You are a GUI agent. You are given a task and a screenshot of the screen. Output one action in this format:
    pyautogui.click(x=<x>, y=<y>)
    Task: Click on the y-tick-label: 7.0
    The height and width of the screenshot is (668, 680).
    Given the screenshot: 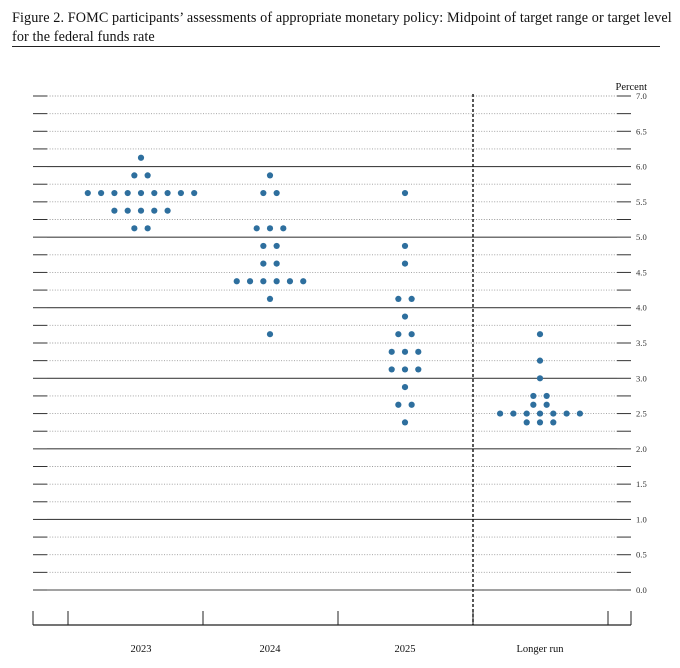 What is the action you would take?
    pyautogui.click(x=641, y=96)
    